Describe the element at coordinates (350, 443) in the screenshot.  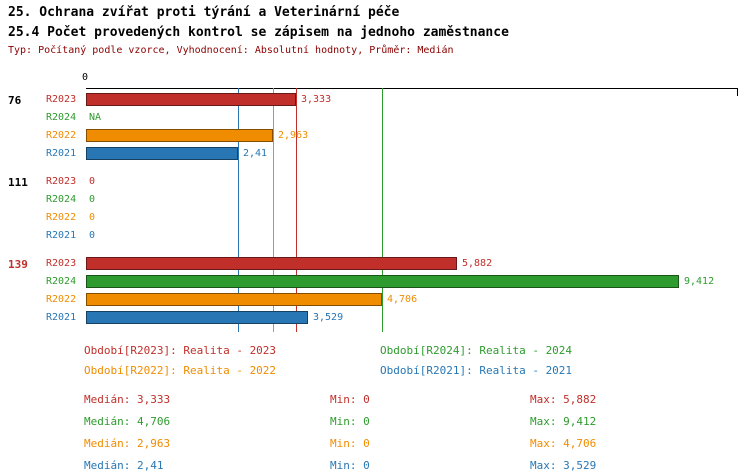
I see `stat-min-r2022: Min: 0` at that location.